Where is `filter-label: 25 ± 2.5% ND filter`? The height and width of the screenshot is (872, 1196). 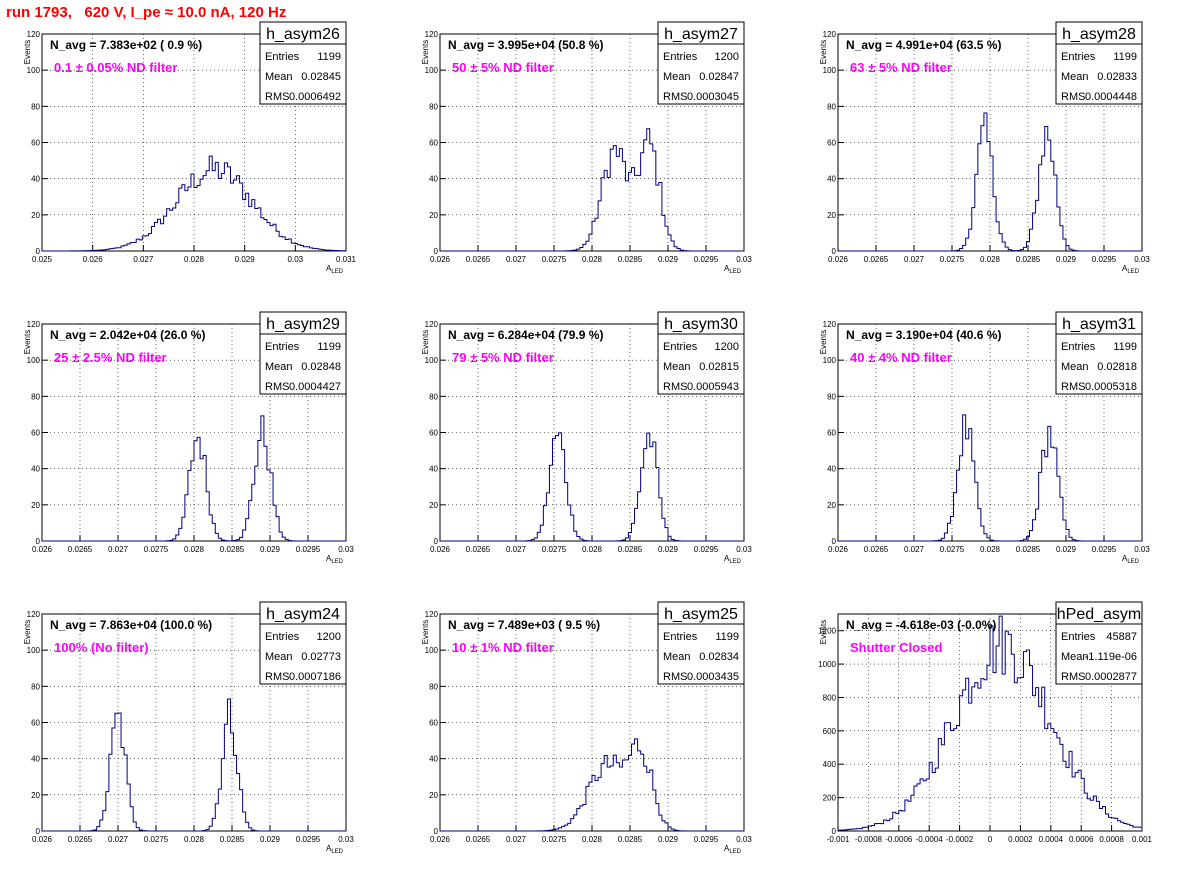 filter-label: 25 ± 2.5% ND filter is located at coordinates (110, 357).